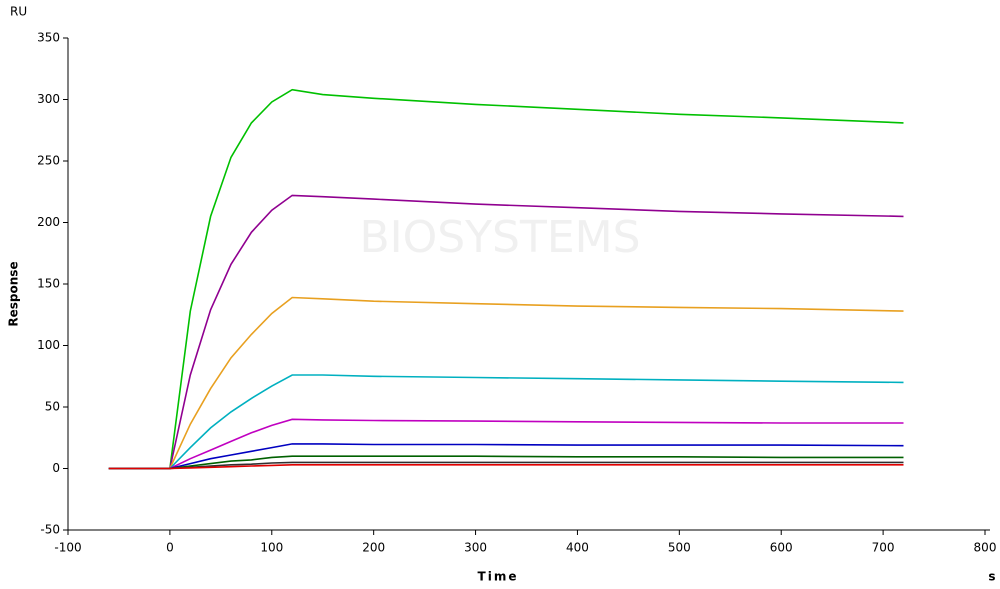  I want to click on x-axis-label: Time, so click(498, 577).